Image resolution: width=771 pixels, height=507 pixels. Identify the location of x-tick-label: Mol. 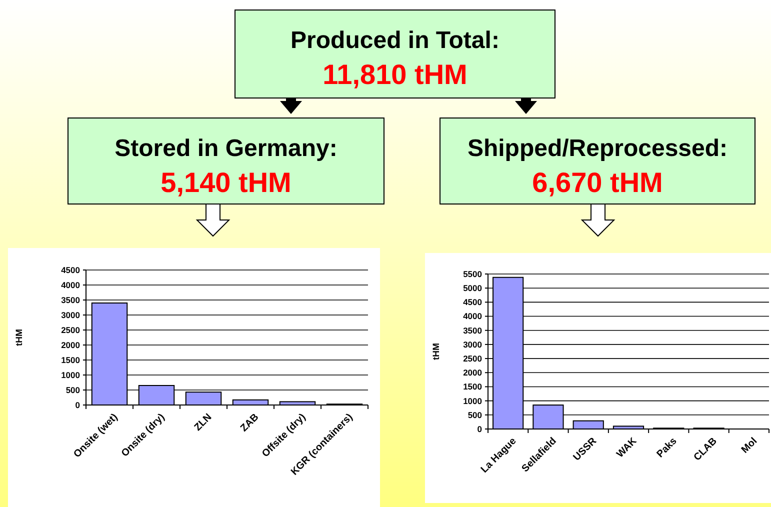
(750, 446).